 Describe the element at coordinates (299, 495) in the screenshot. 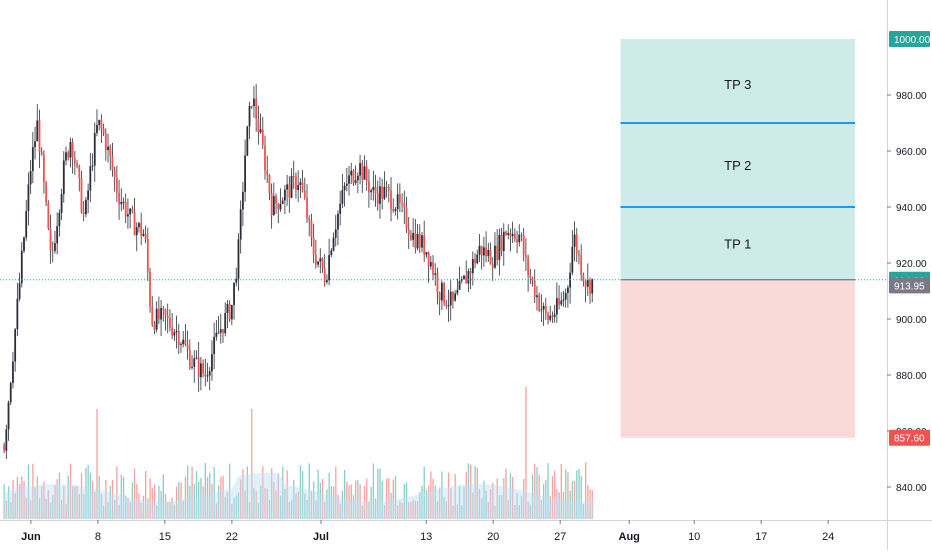

I see `volume-ma-band` at that location.